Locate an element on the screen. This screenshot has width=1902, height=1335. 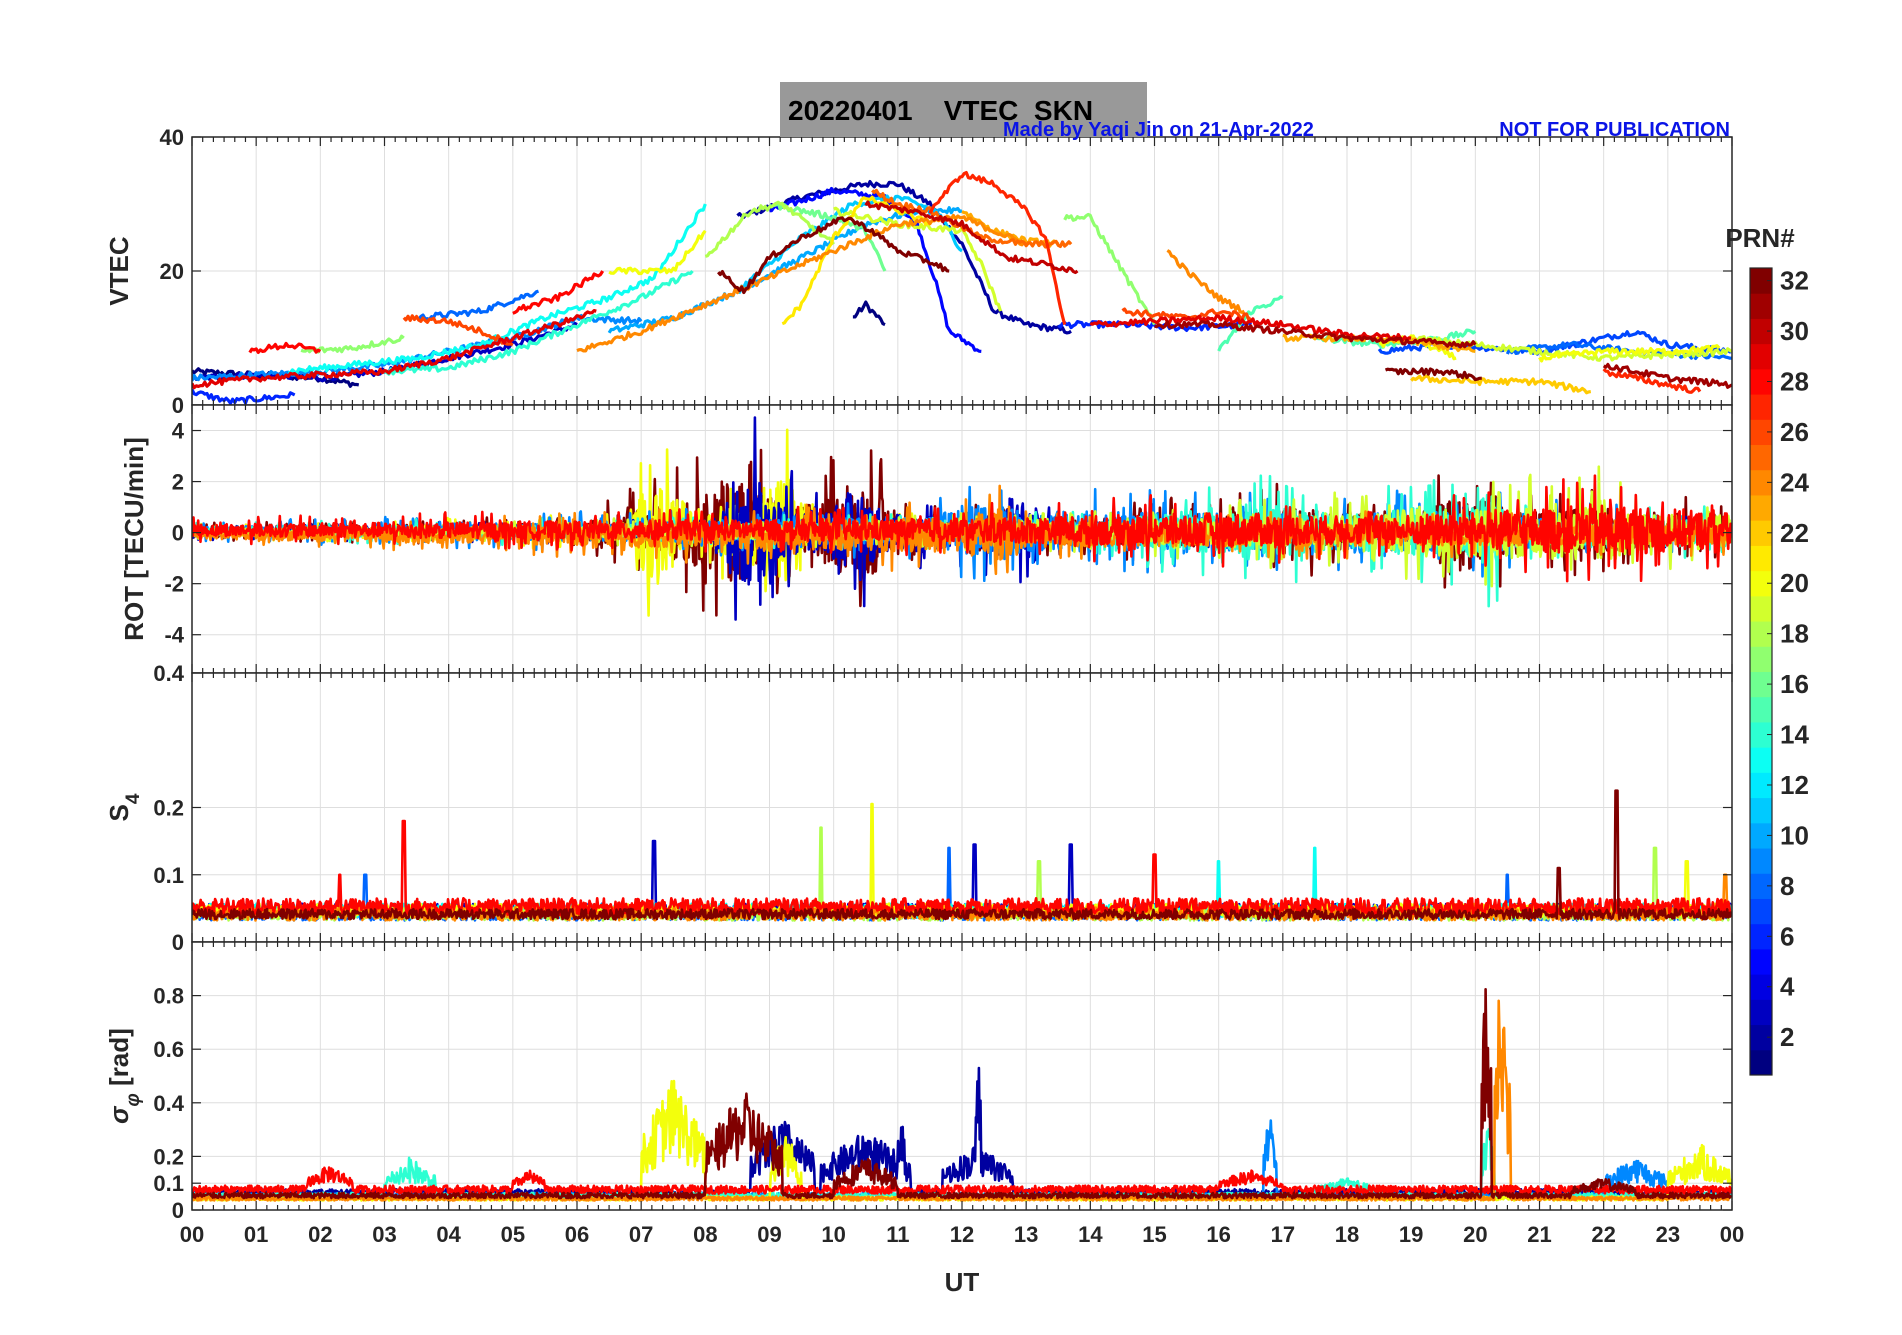
y-tick-label: 0.8 is located at coordinates (168, 996).